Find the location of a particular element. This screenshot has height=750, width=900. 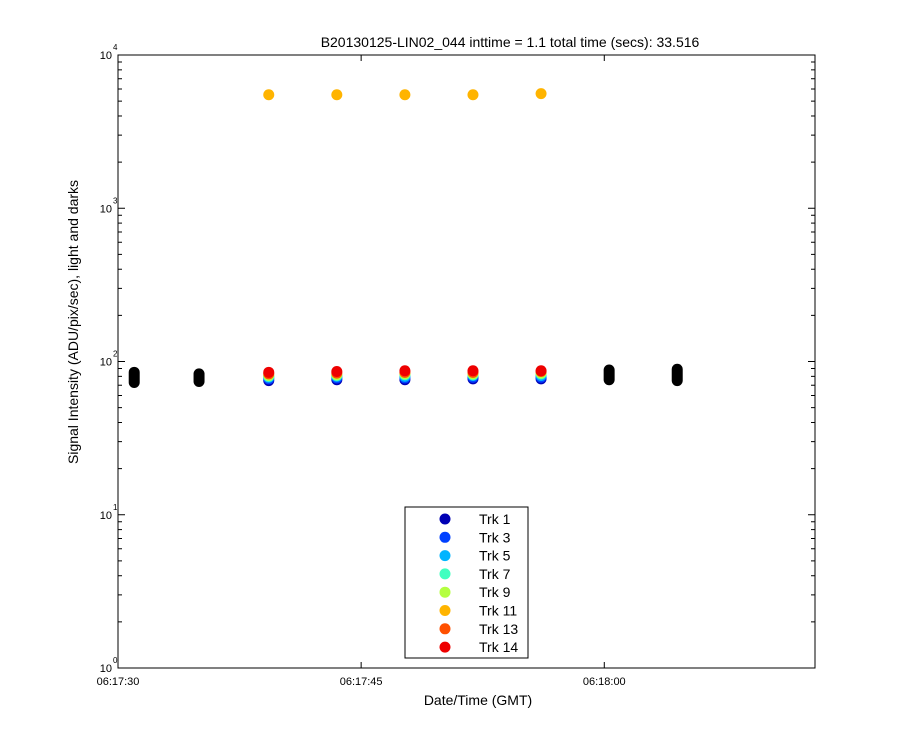

y-tick-exponent: 3 is located at coordinates (115, 200).